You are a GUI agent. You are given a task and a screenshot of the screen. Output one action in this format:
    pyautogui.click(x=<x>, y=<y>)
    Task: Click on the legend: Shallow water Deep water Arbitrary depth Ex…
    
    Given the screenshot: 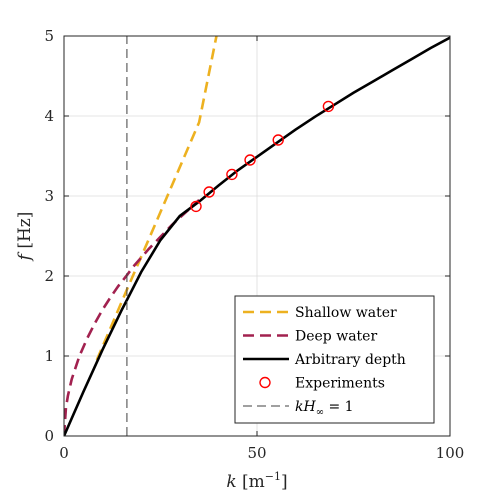 What is the action you would take?
    pyautogui.click(x=334, y=359)
    